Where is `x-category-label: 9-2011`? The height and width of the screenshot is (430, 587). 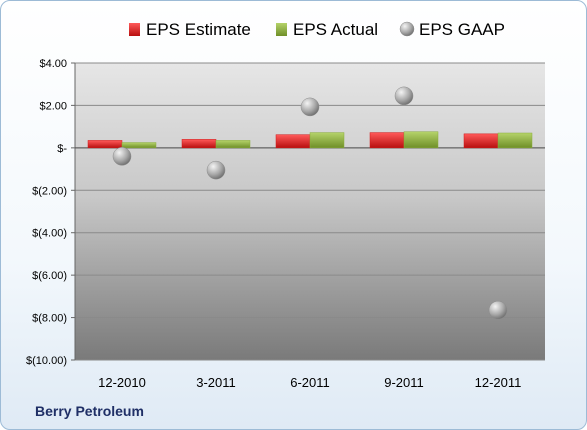
x-category-label: 9-2011 is located at coordinates (404, 382).